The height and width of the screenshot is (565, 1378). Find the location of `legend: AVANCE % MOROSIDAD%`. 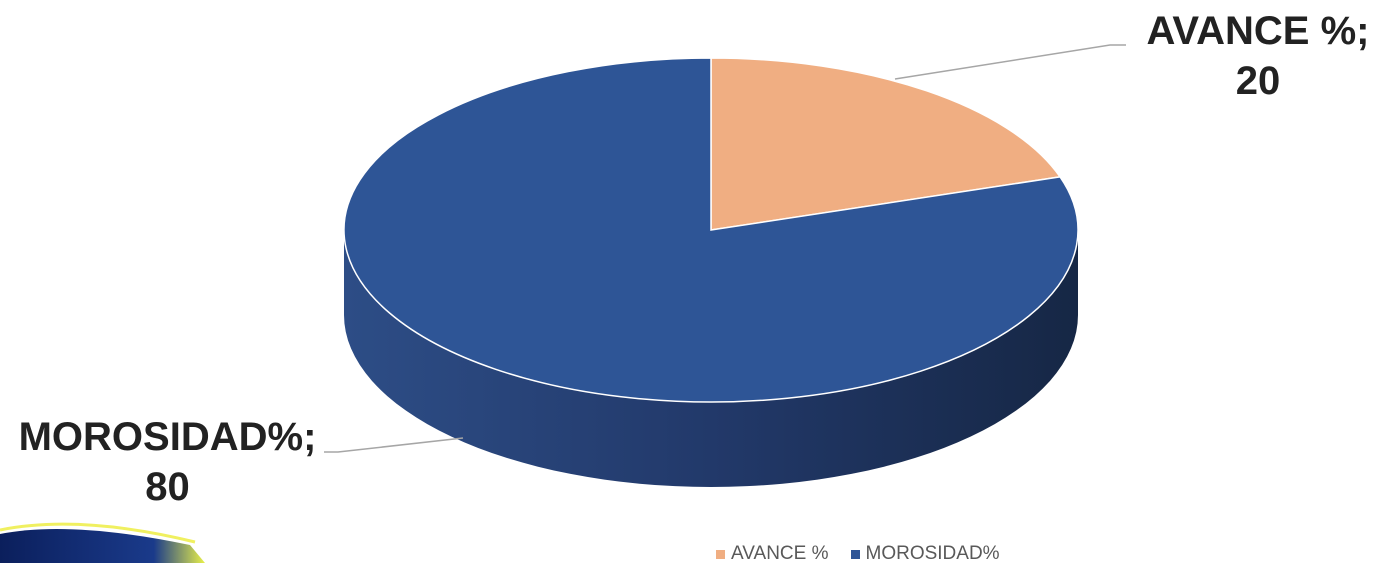

legend: AVANCE % MOROSIDAD% is located at coordinates (869, 554).